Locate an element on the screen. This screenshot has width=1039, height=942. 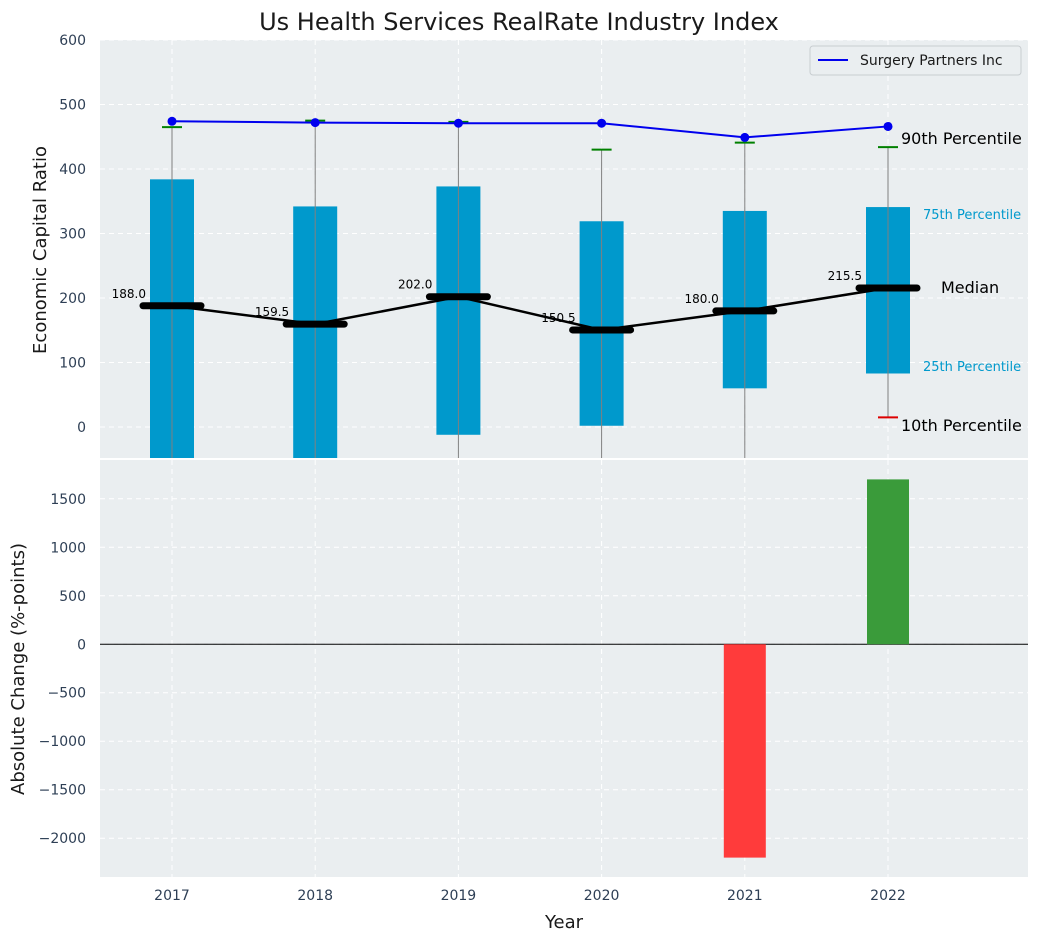
median-label-2020: 150.5 is located at coordinates (558, 318).